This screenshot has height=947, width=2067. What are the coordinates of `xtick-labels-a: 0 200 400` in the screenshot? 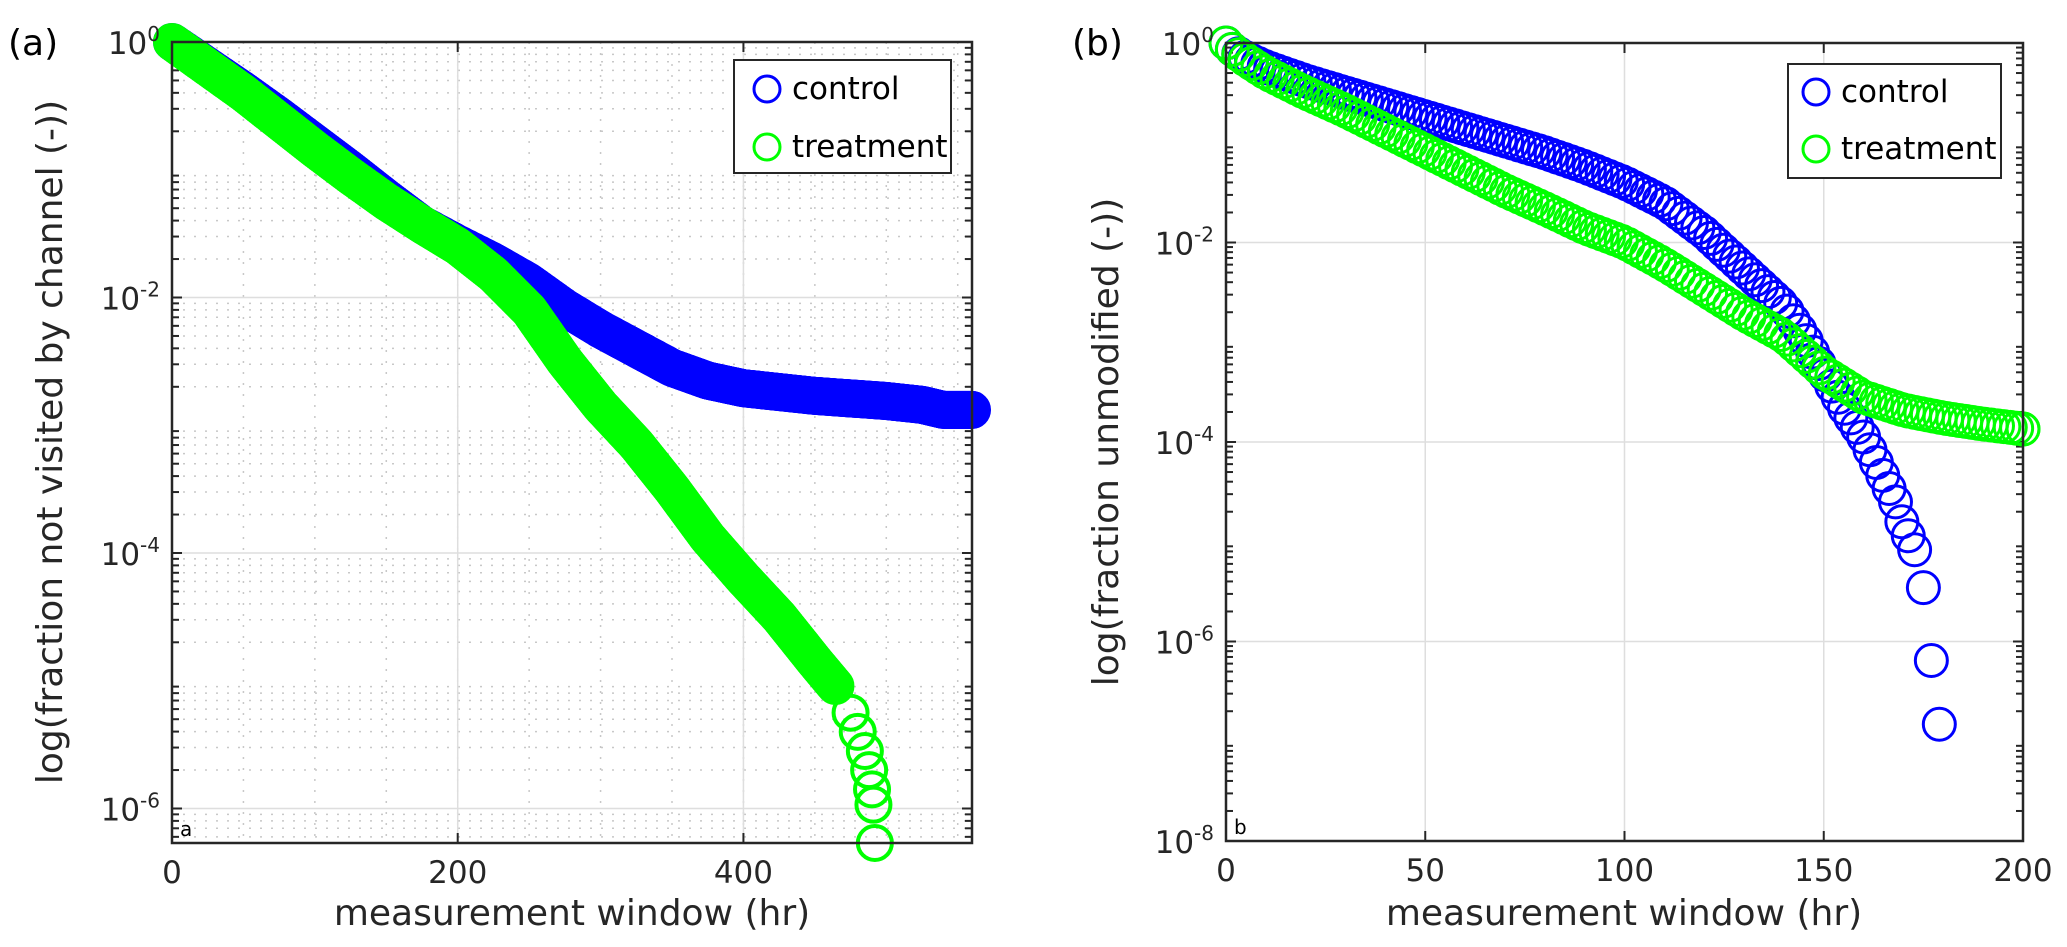 It's located at (467, 873).